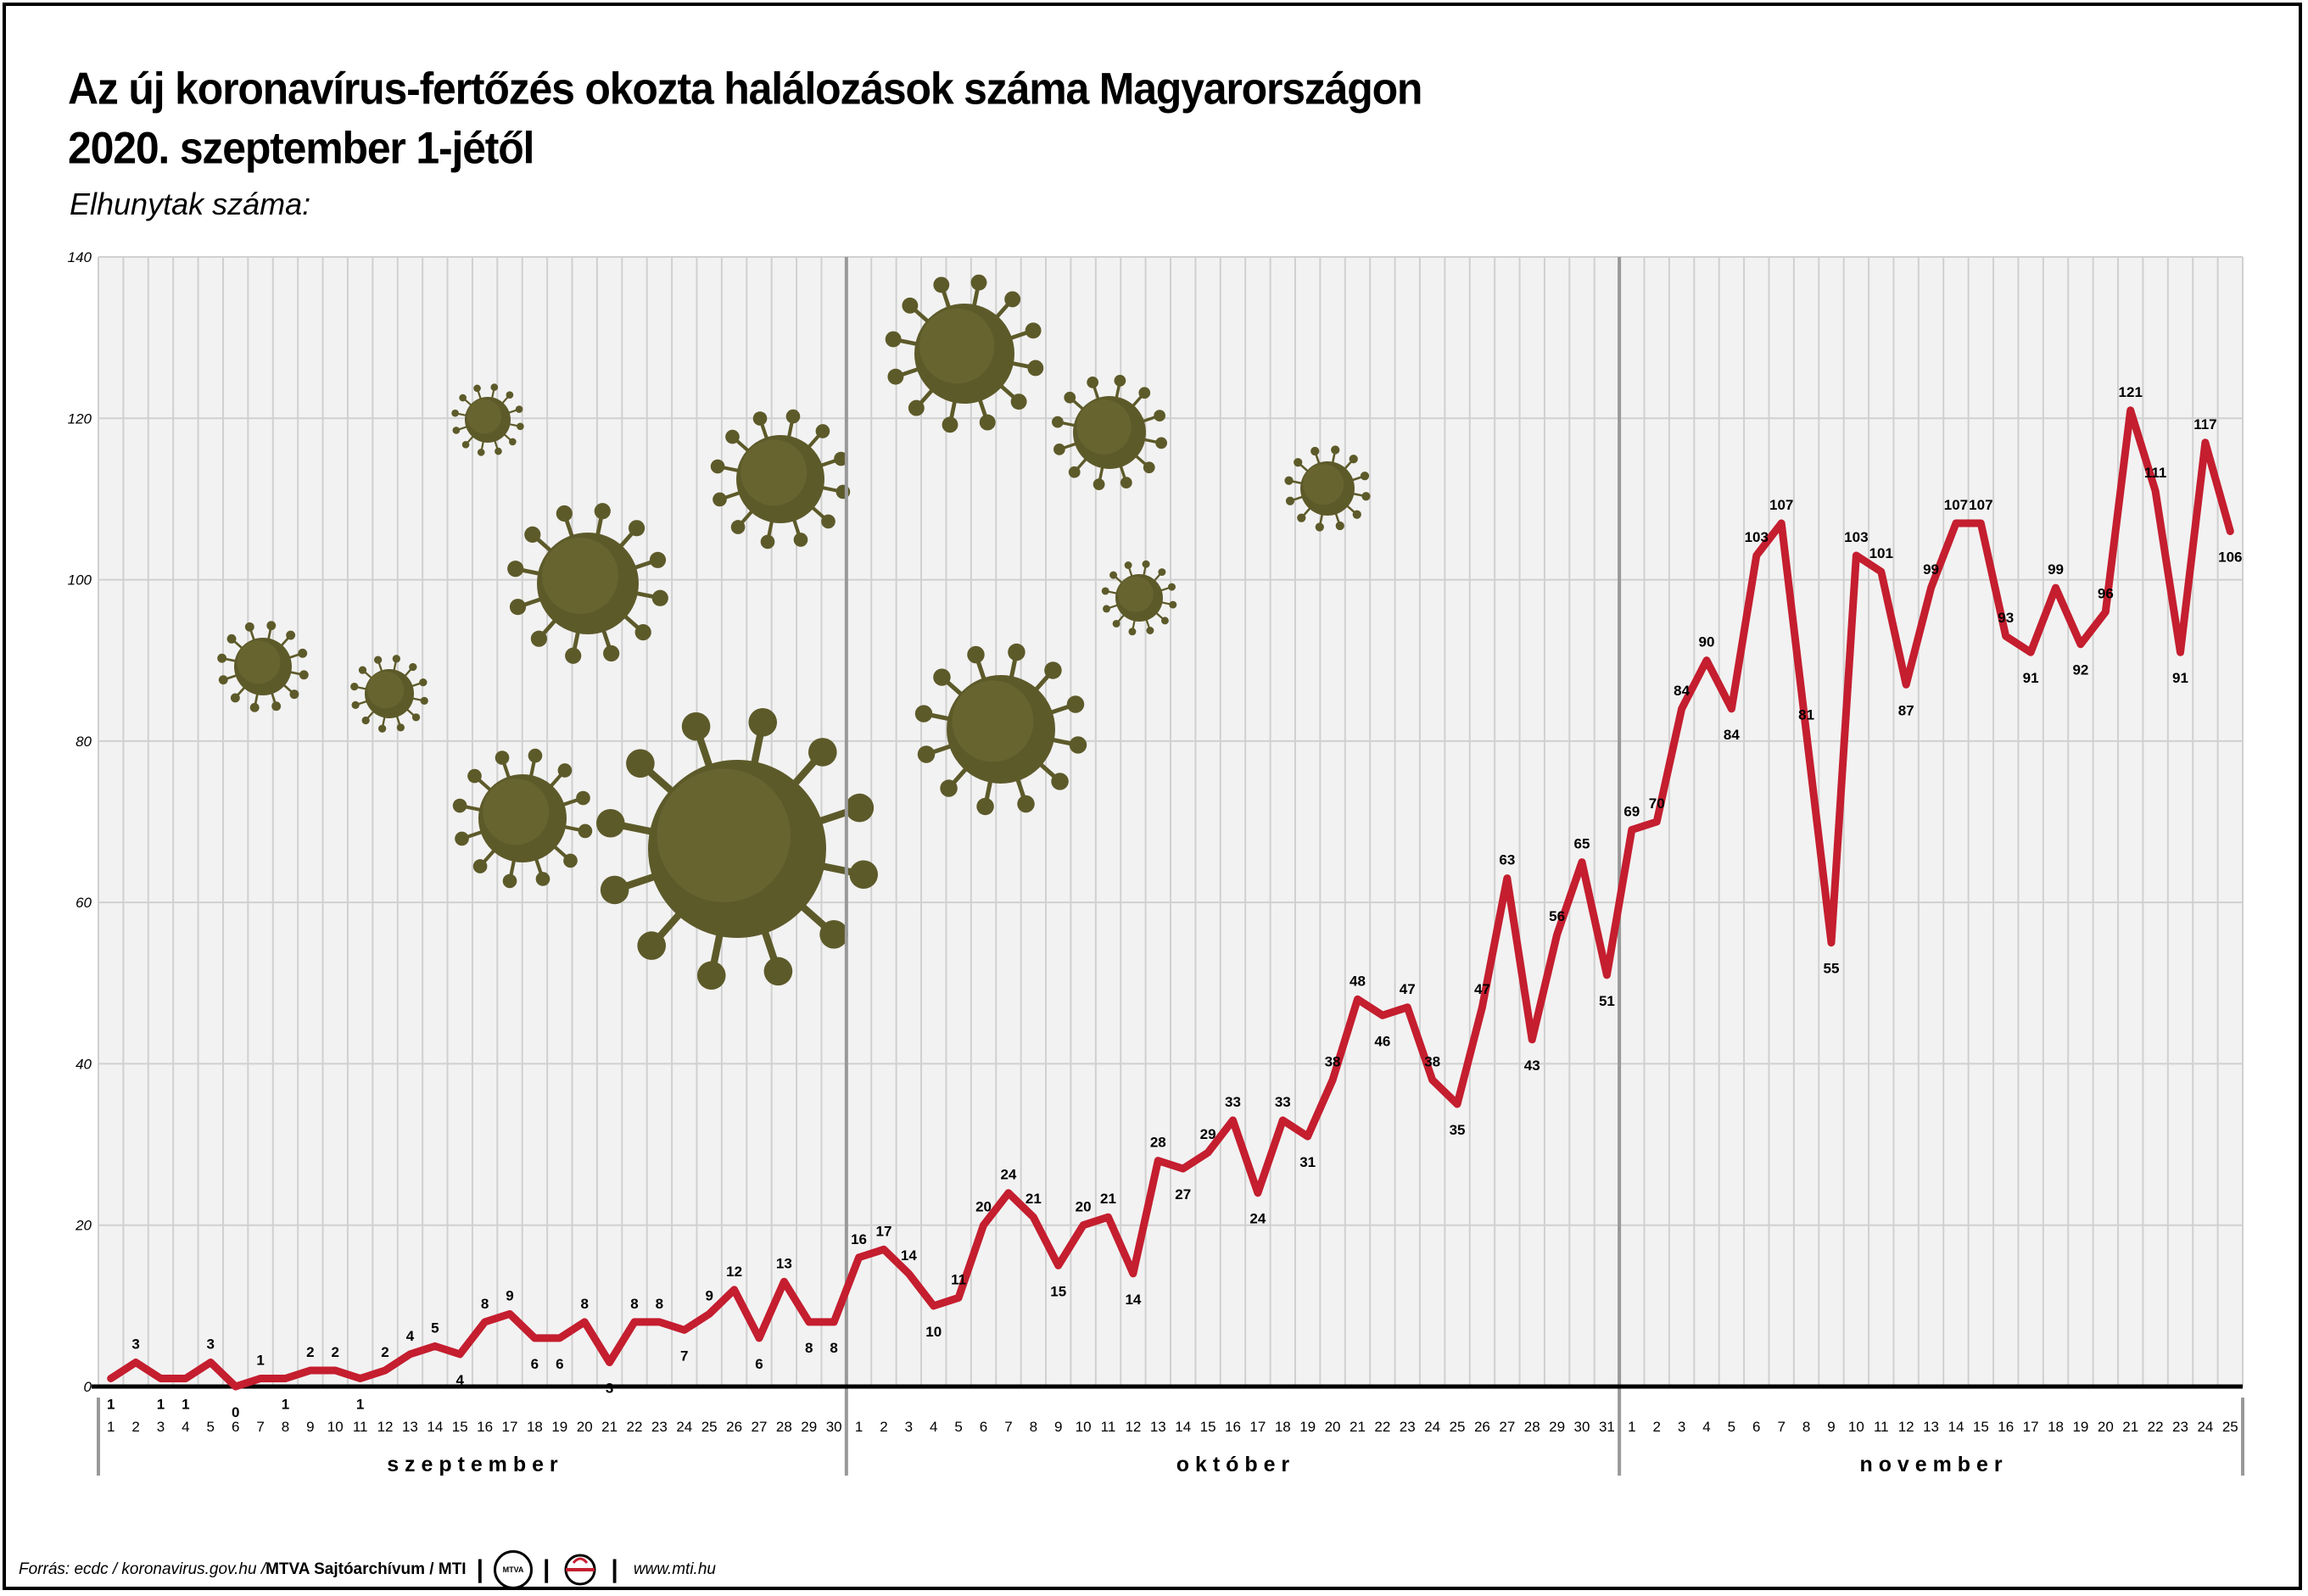  What do you see at coordinates (2180, 1427) in the screenshot?
I see `x-tick-label: 23` at bounding box center [2180, 1427].